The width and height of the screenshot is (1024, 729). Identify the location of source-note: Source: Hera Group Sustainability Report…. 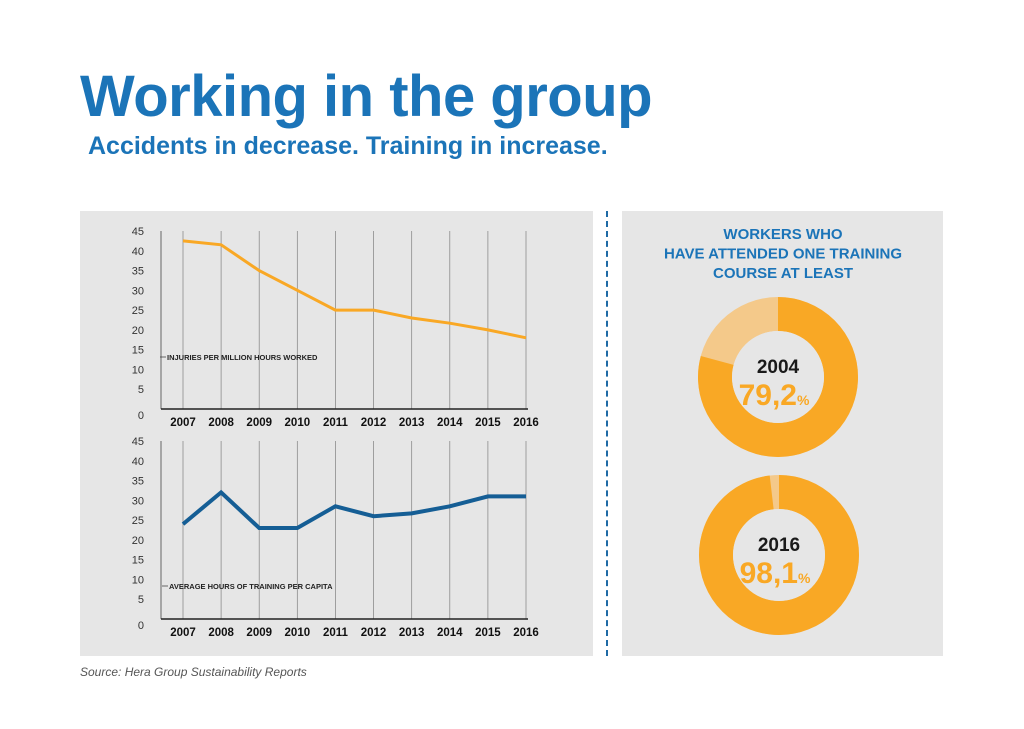
(193, 672).